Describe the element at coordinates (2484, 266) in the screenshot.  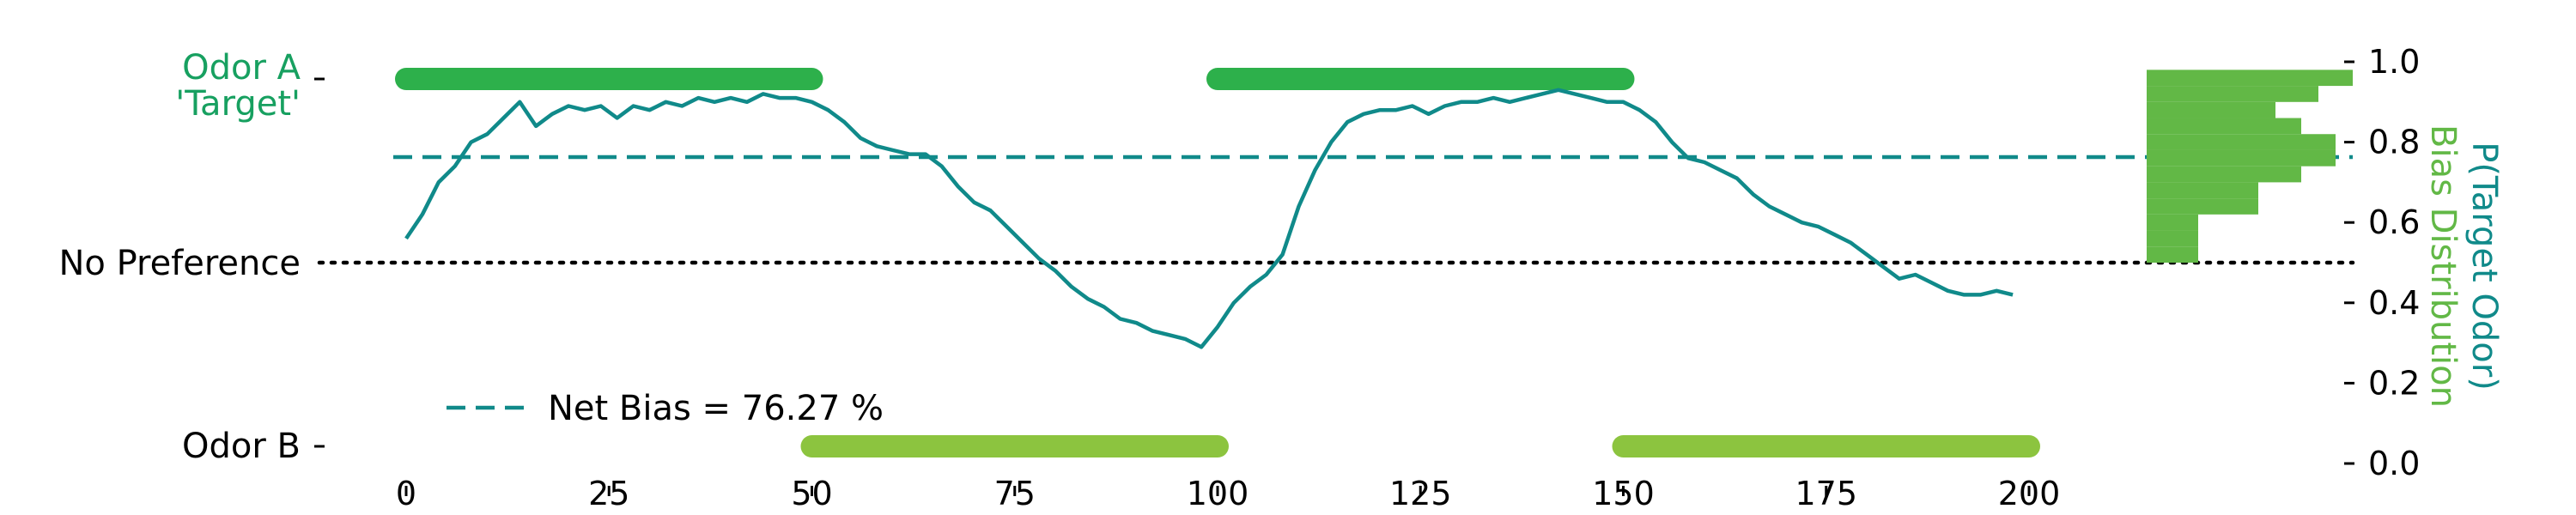
I see `right-axis-label: P(Target Odor)` at that location.